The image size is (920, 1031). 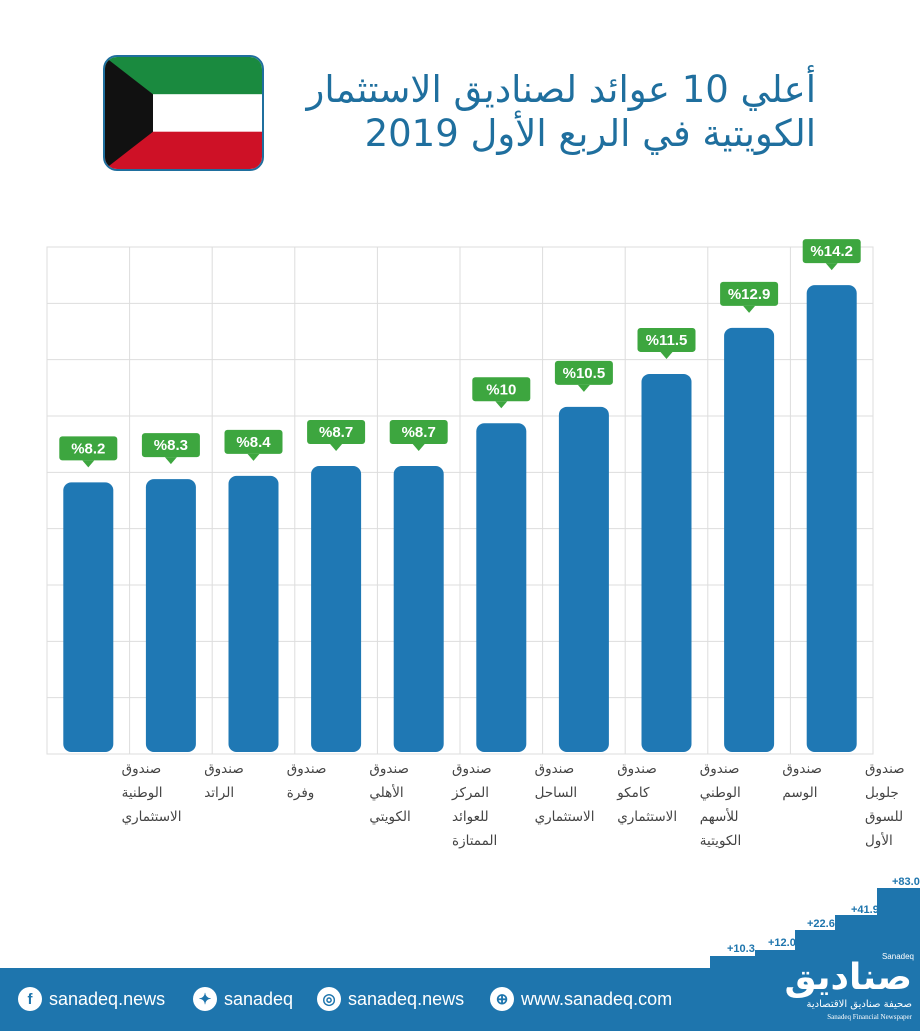 I want to click on category-label: للعوائد, so click(x=470, y=817).